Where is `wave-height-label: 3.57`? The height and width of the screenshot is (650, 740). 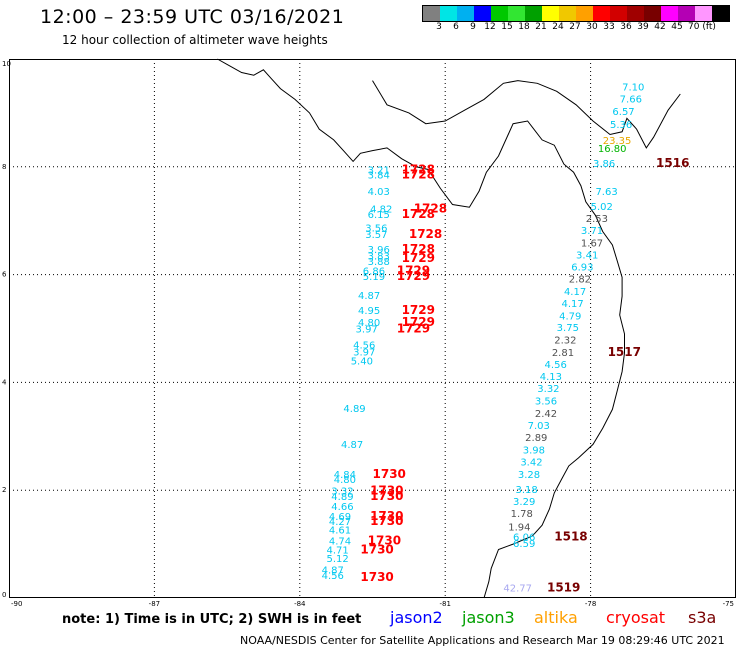 wave-height-label: 3.57 is located at coordinates (376, 235).